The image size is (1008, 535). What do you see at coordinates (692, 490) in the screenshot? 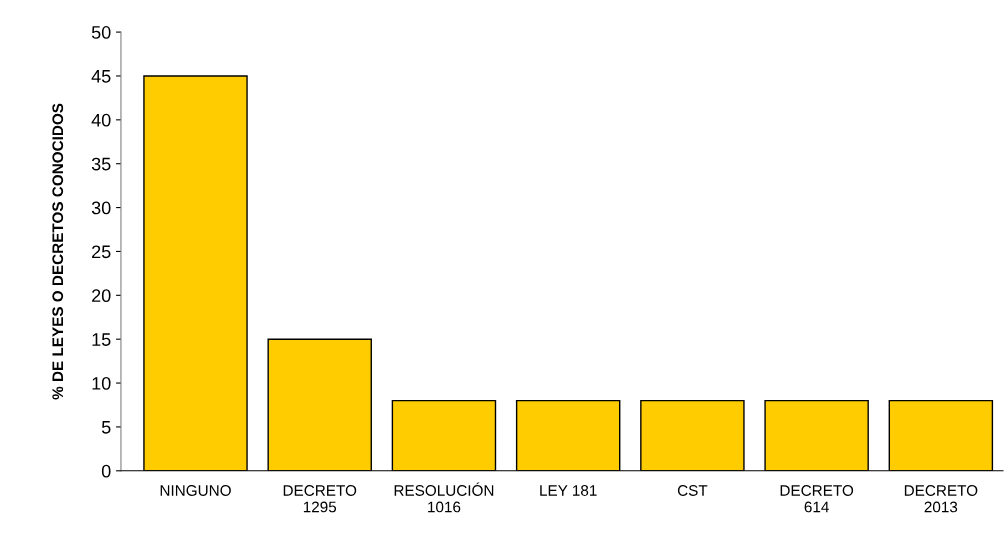
I see `x-tick-label: CST` at bounding box center [692, 490].